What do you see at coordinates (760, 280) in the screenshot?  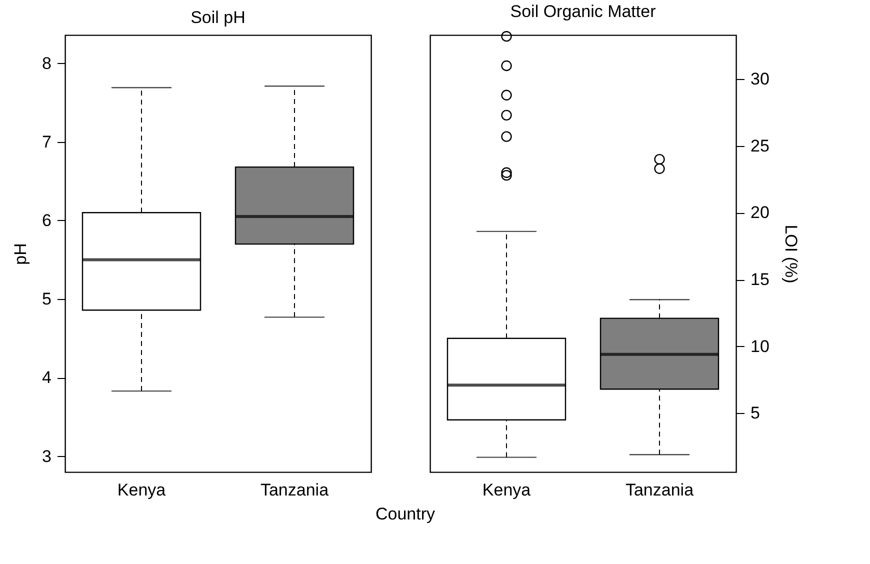 I see `y-tick-label: 15` at bounding box center [760, 280].